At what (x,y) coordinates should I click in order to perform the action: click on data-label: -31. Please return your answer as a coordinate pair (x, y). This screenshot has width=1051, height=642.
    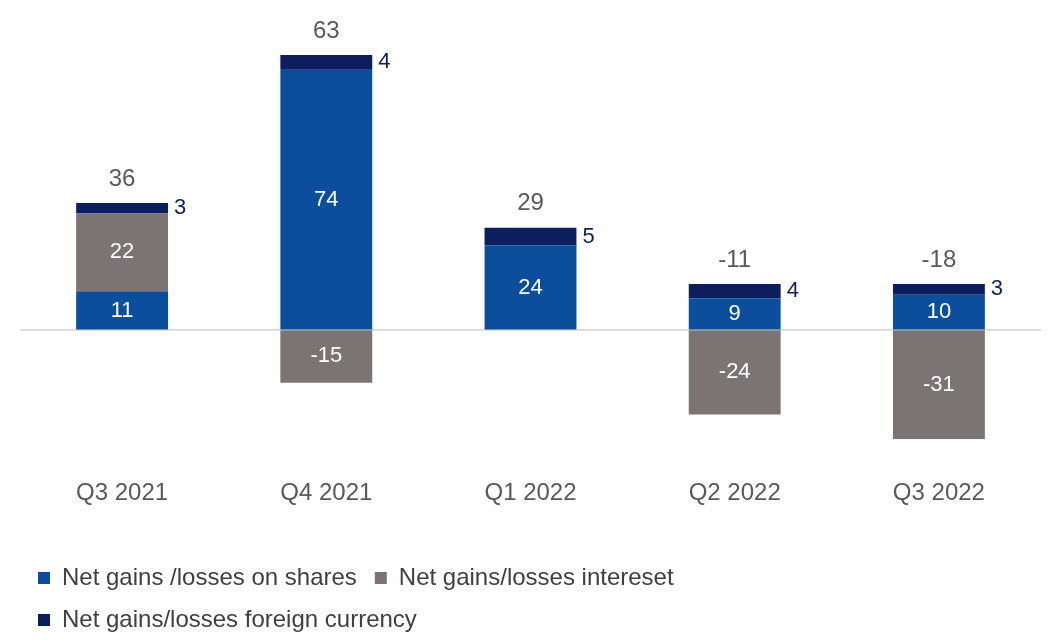
    Looking at the image, I should click on (939, 383).